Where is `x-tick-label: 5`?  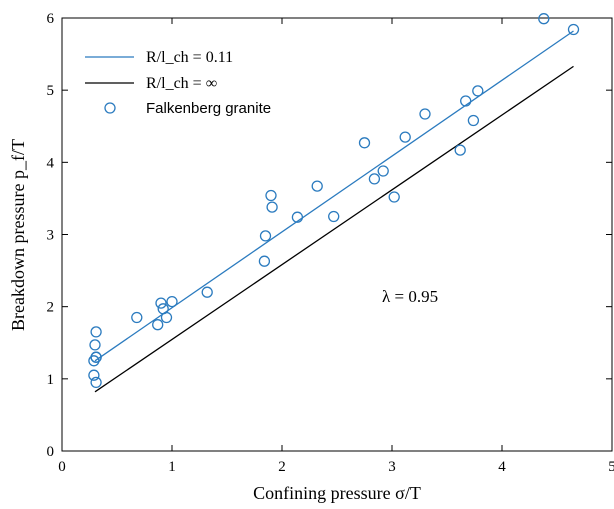 x-tick-label: 5 is located at coordinates (611, 467).